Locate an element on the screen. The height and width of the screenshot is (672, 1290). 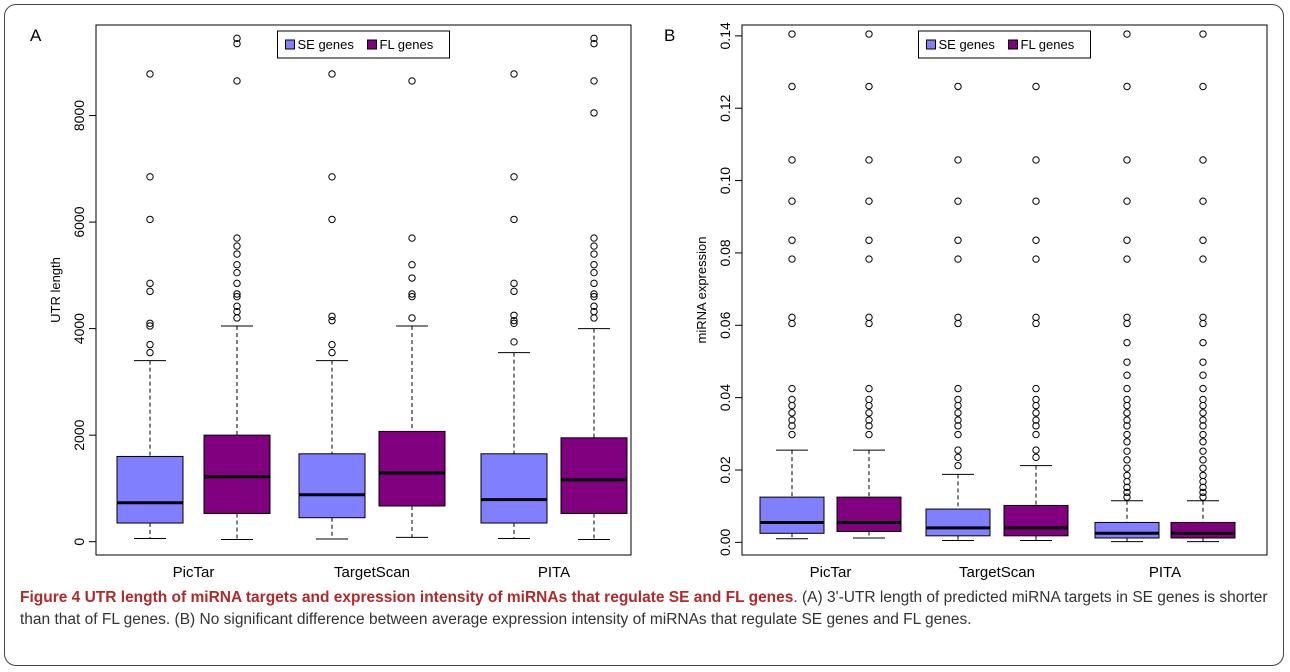
y-tick-label: 0.12 is located at coordinates (725, 107).